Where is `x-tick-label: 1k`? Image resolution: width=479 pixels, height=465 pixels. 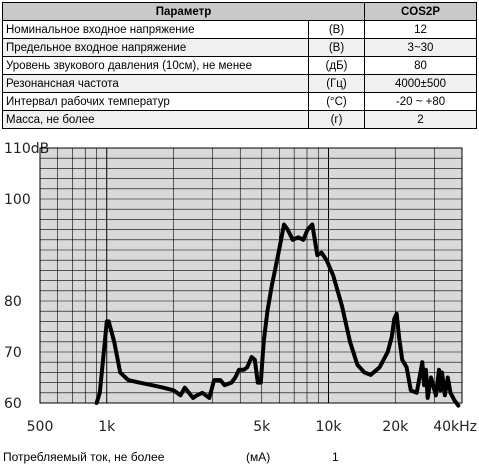
x-tick-label: 1k is located at coordinates (107, 427).